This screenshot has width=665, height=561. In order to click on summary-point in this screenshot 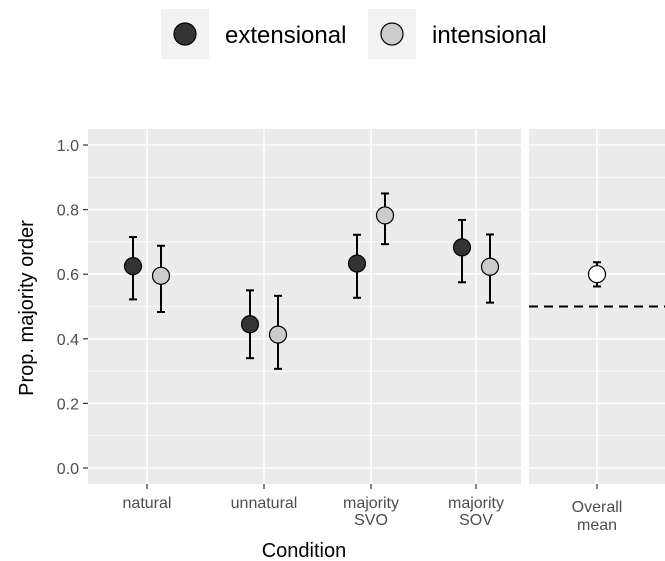, I will do `click(597, 274)`.